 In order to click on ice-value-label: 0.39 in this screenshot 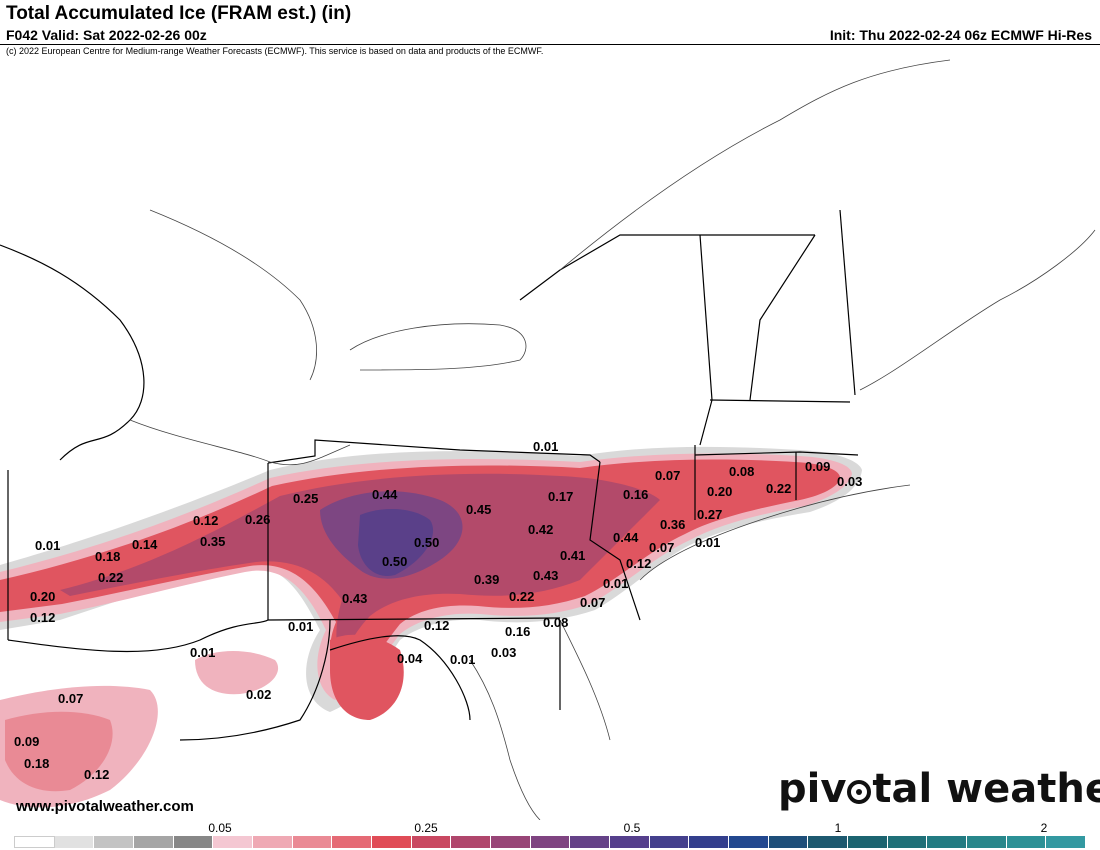, I will do `click(486, 579)`.